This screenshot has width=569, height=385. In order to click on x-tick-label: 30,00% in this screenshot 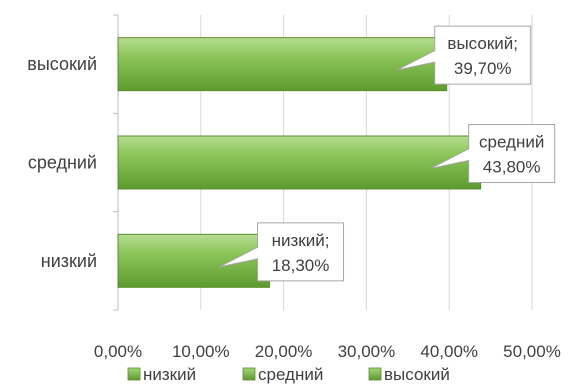, I will do `click(367, 351)`.